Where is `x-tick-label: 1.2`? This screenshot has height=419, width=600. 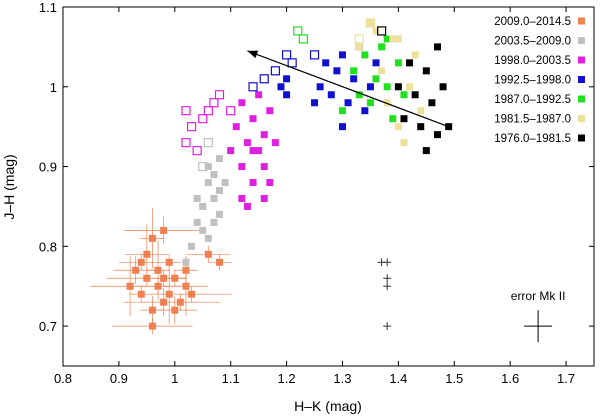
x-tick-label: 1.2 is located at coordinates (287, 378).